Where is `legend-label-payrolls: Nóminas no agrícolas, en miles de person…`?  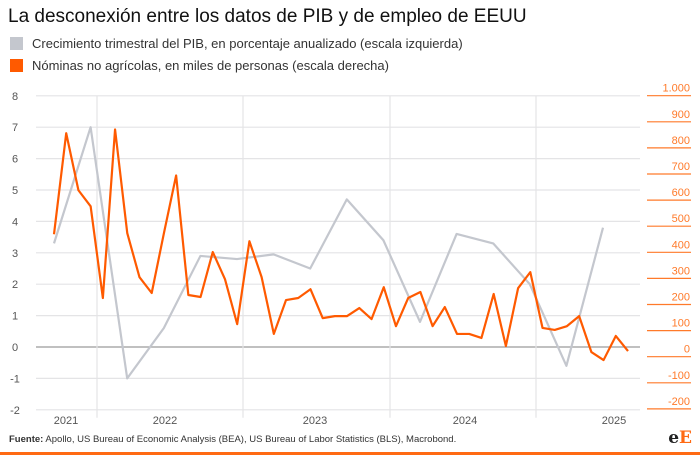
legend-label-payrolls: Nóminas no agrícolas, en miles de person… is located at coordinates (210, 65).